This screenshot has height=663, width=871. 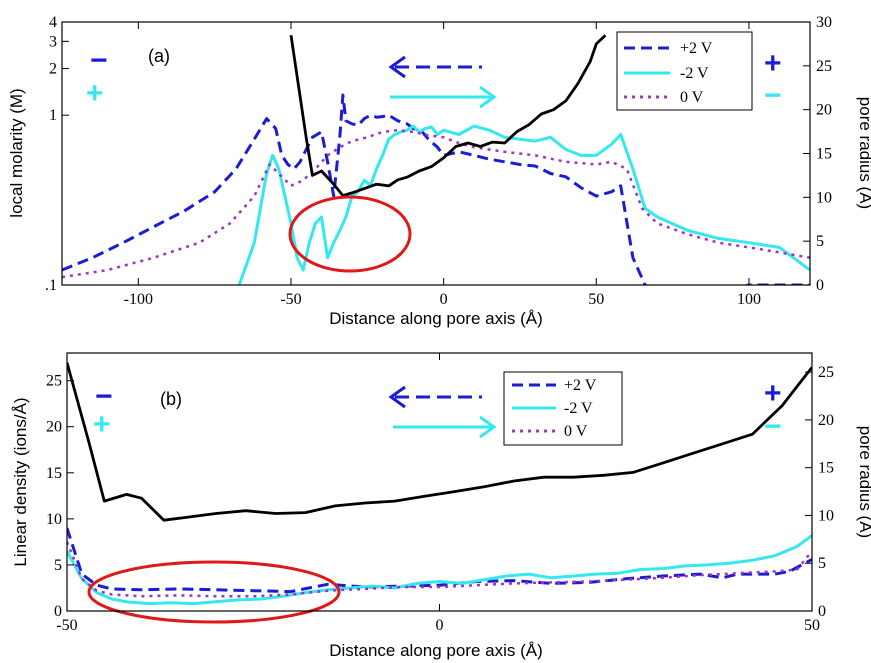 What do you see at coordinates (58, 565) in the screenshot?
I see `panel-b-y-tick-label: 5` at bounding box center [58, 565].